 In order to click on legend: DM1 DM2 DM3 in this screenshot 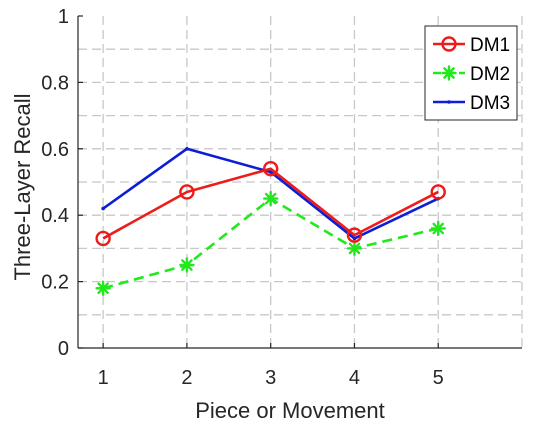, I will do `click(471, 73)`.